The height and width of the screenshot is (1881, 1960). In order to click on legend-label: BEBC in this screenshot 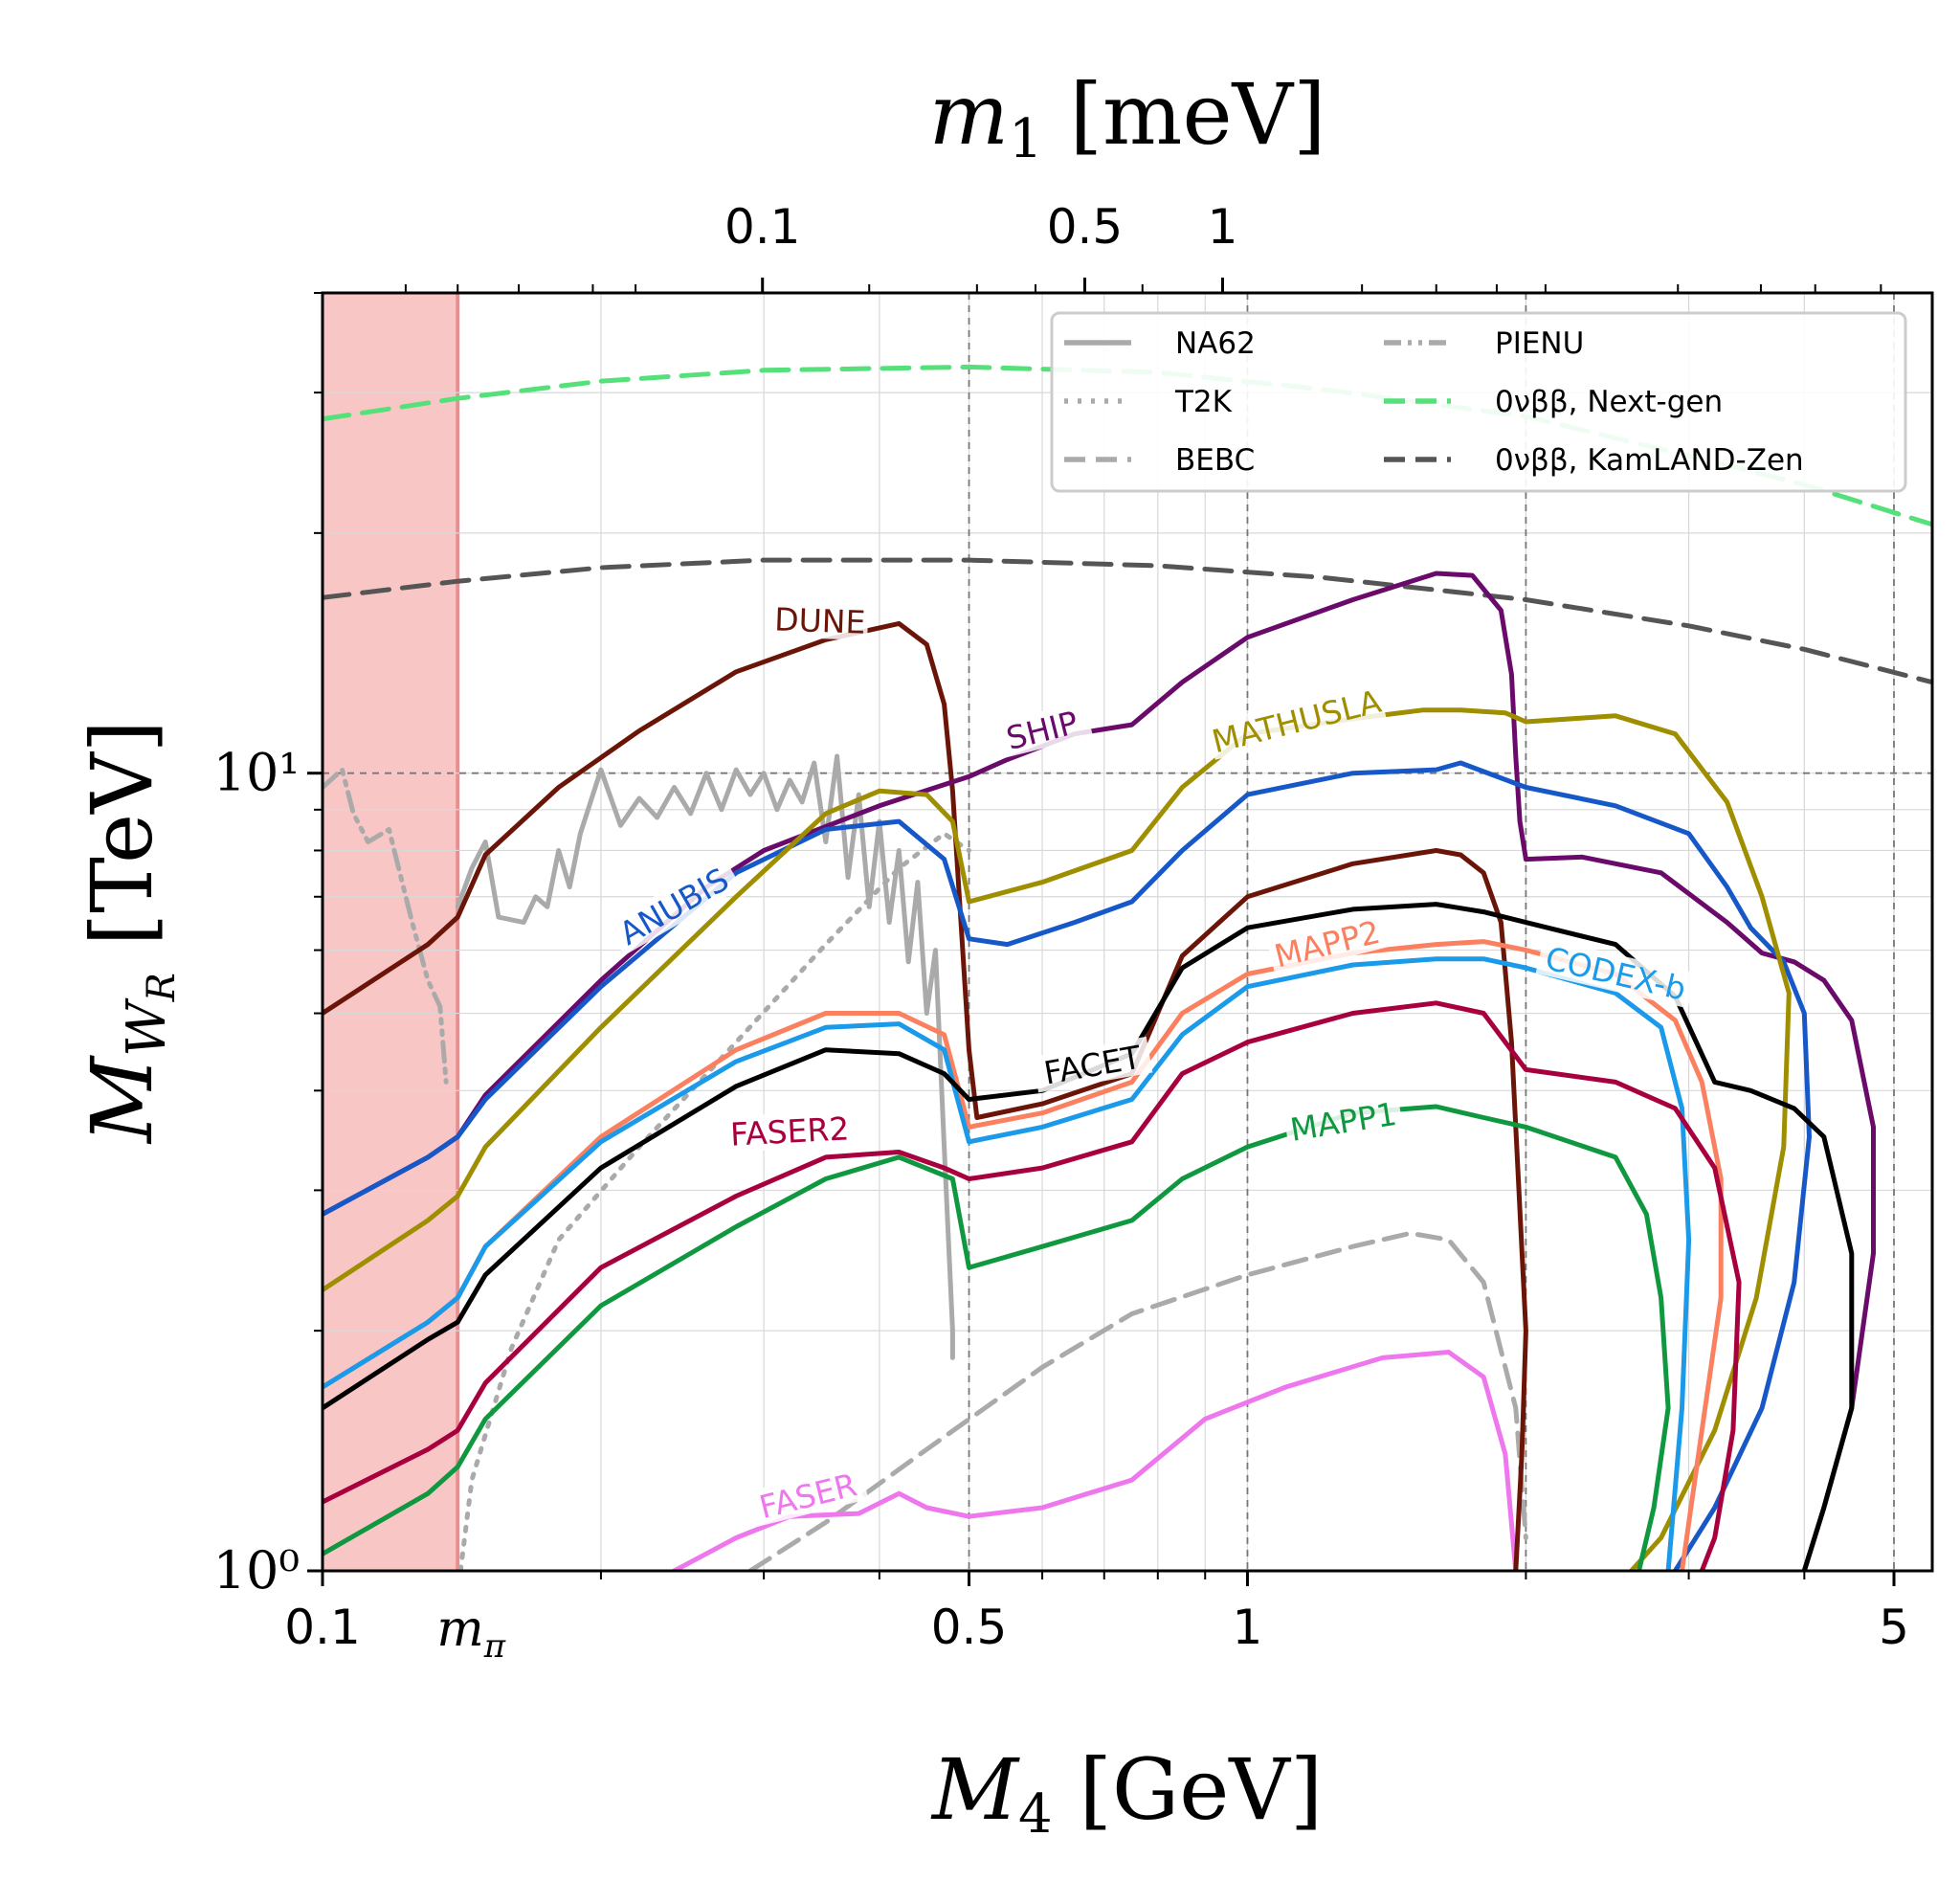, I will do `click(1215, 460)`.